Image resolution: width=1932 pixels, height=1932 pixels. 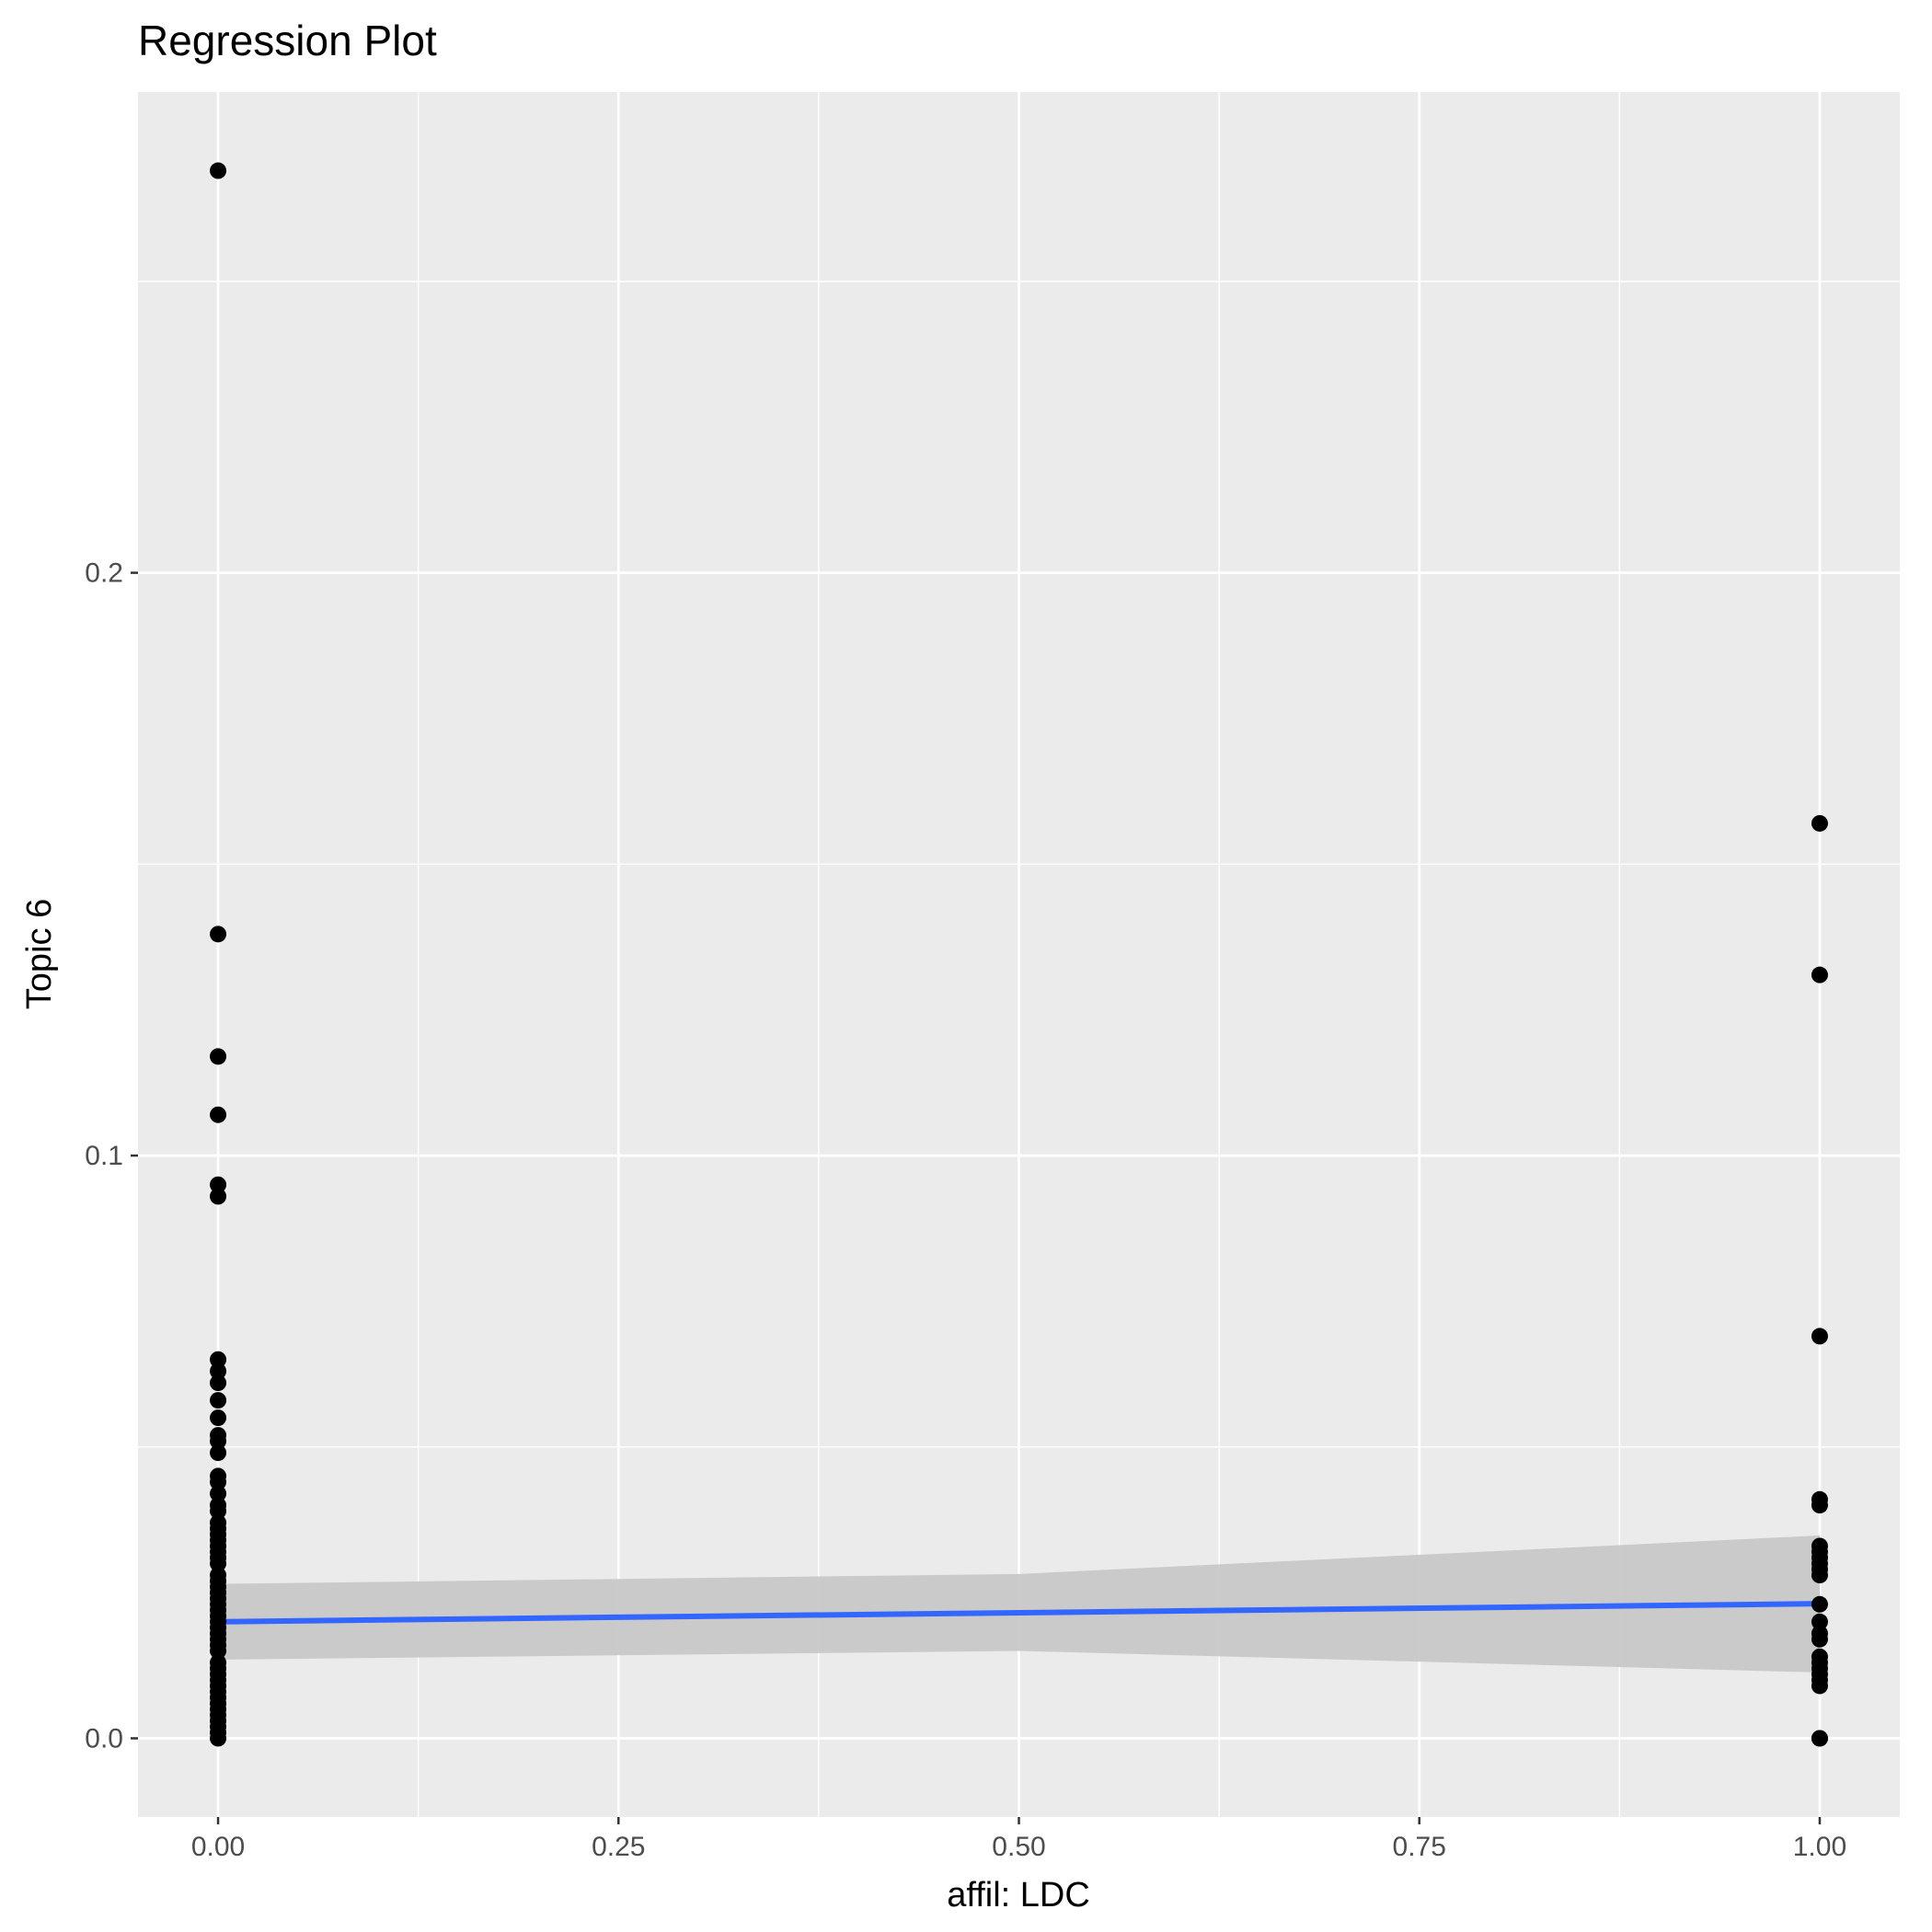 I want to click on x-tick-label: 0.00, so click(x=218, y=1847).